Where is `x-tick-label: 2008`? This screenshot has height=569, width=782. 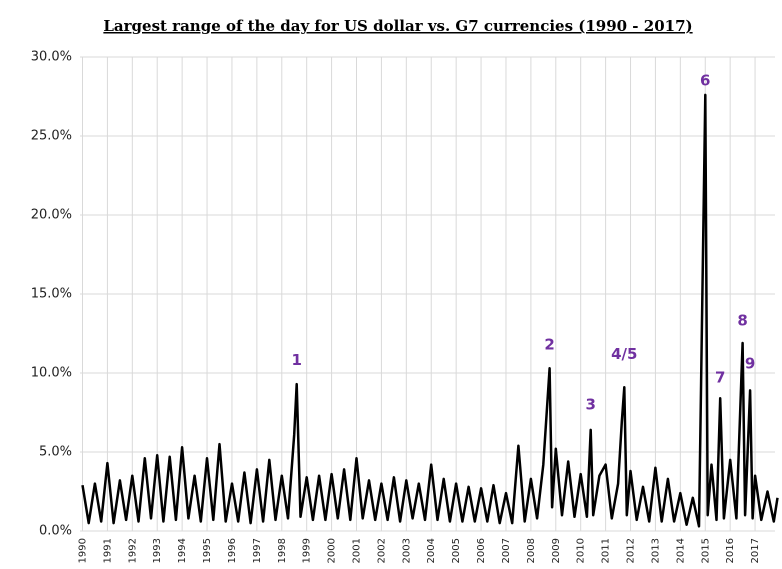 x-tick-label: 2008 is located at coordinates (531, 550).